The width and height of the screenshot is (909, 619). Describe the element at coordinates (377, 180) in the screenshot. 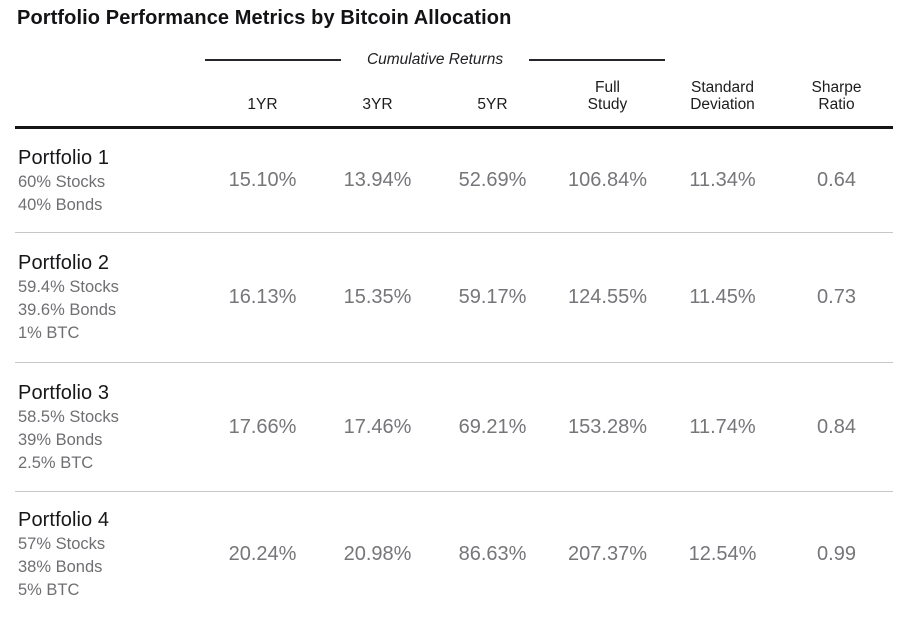

I see `cell-3yr: 13.94%` at that location.